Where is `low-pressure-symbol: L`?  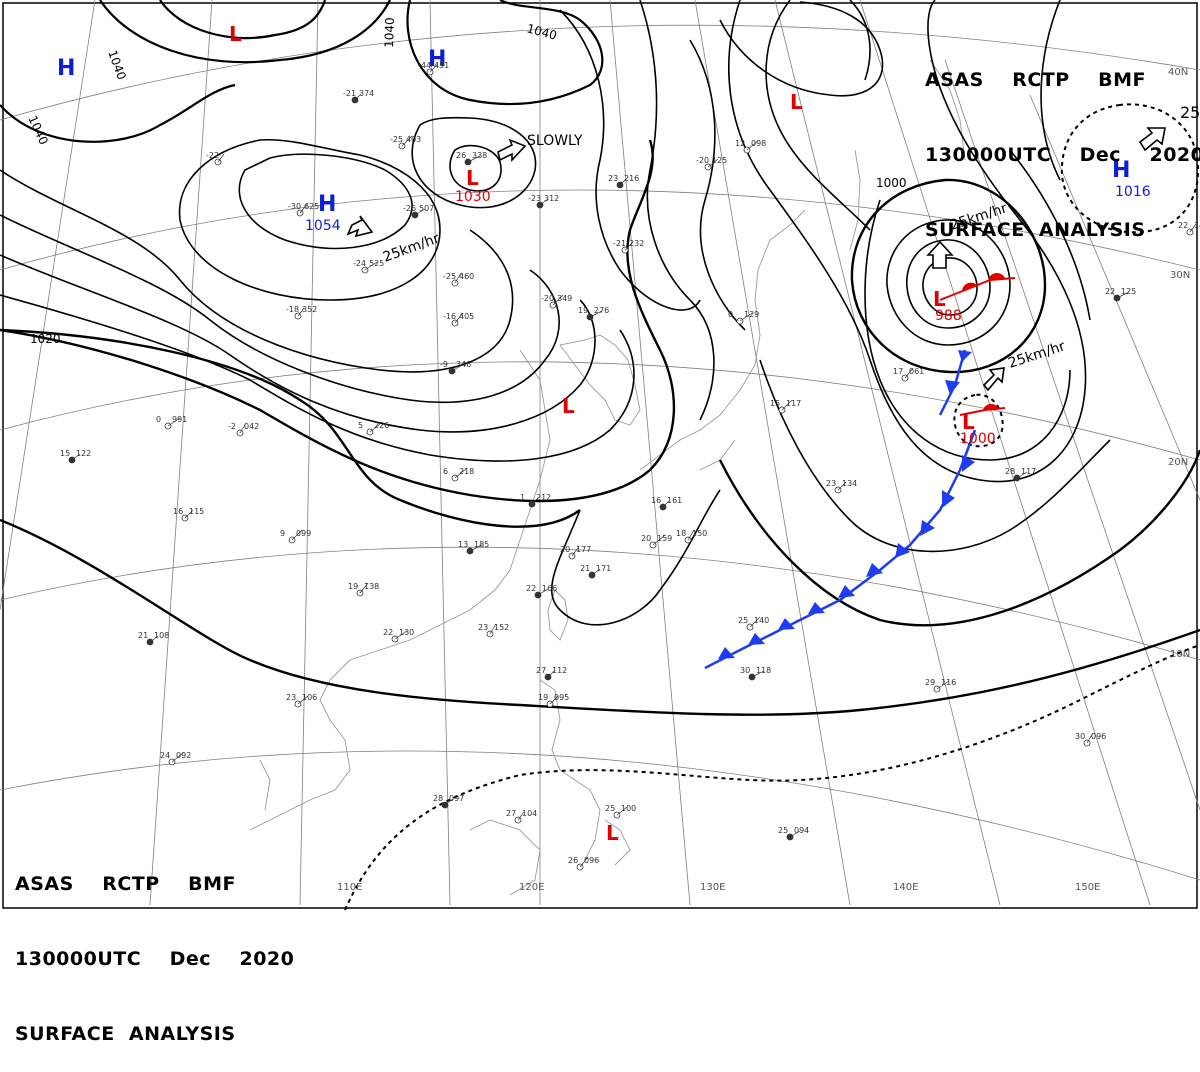 low-pressure-symbol: L is located at coordinates (612, 833).